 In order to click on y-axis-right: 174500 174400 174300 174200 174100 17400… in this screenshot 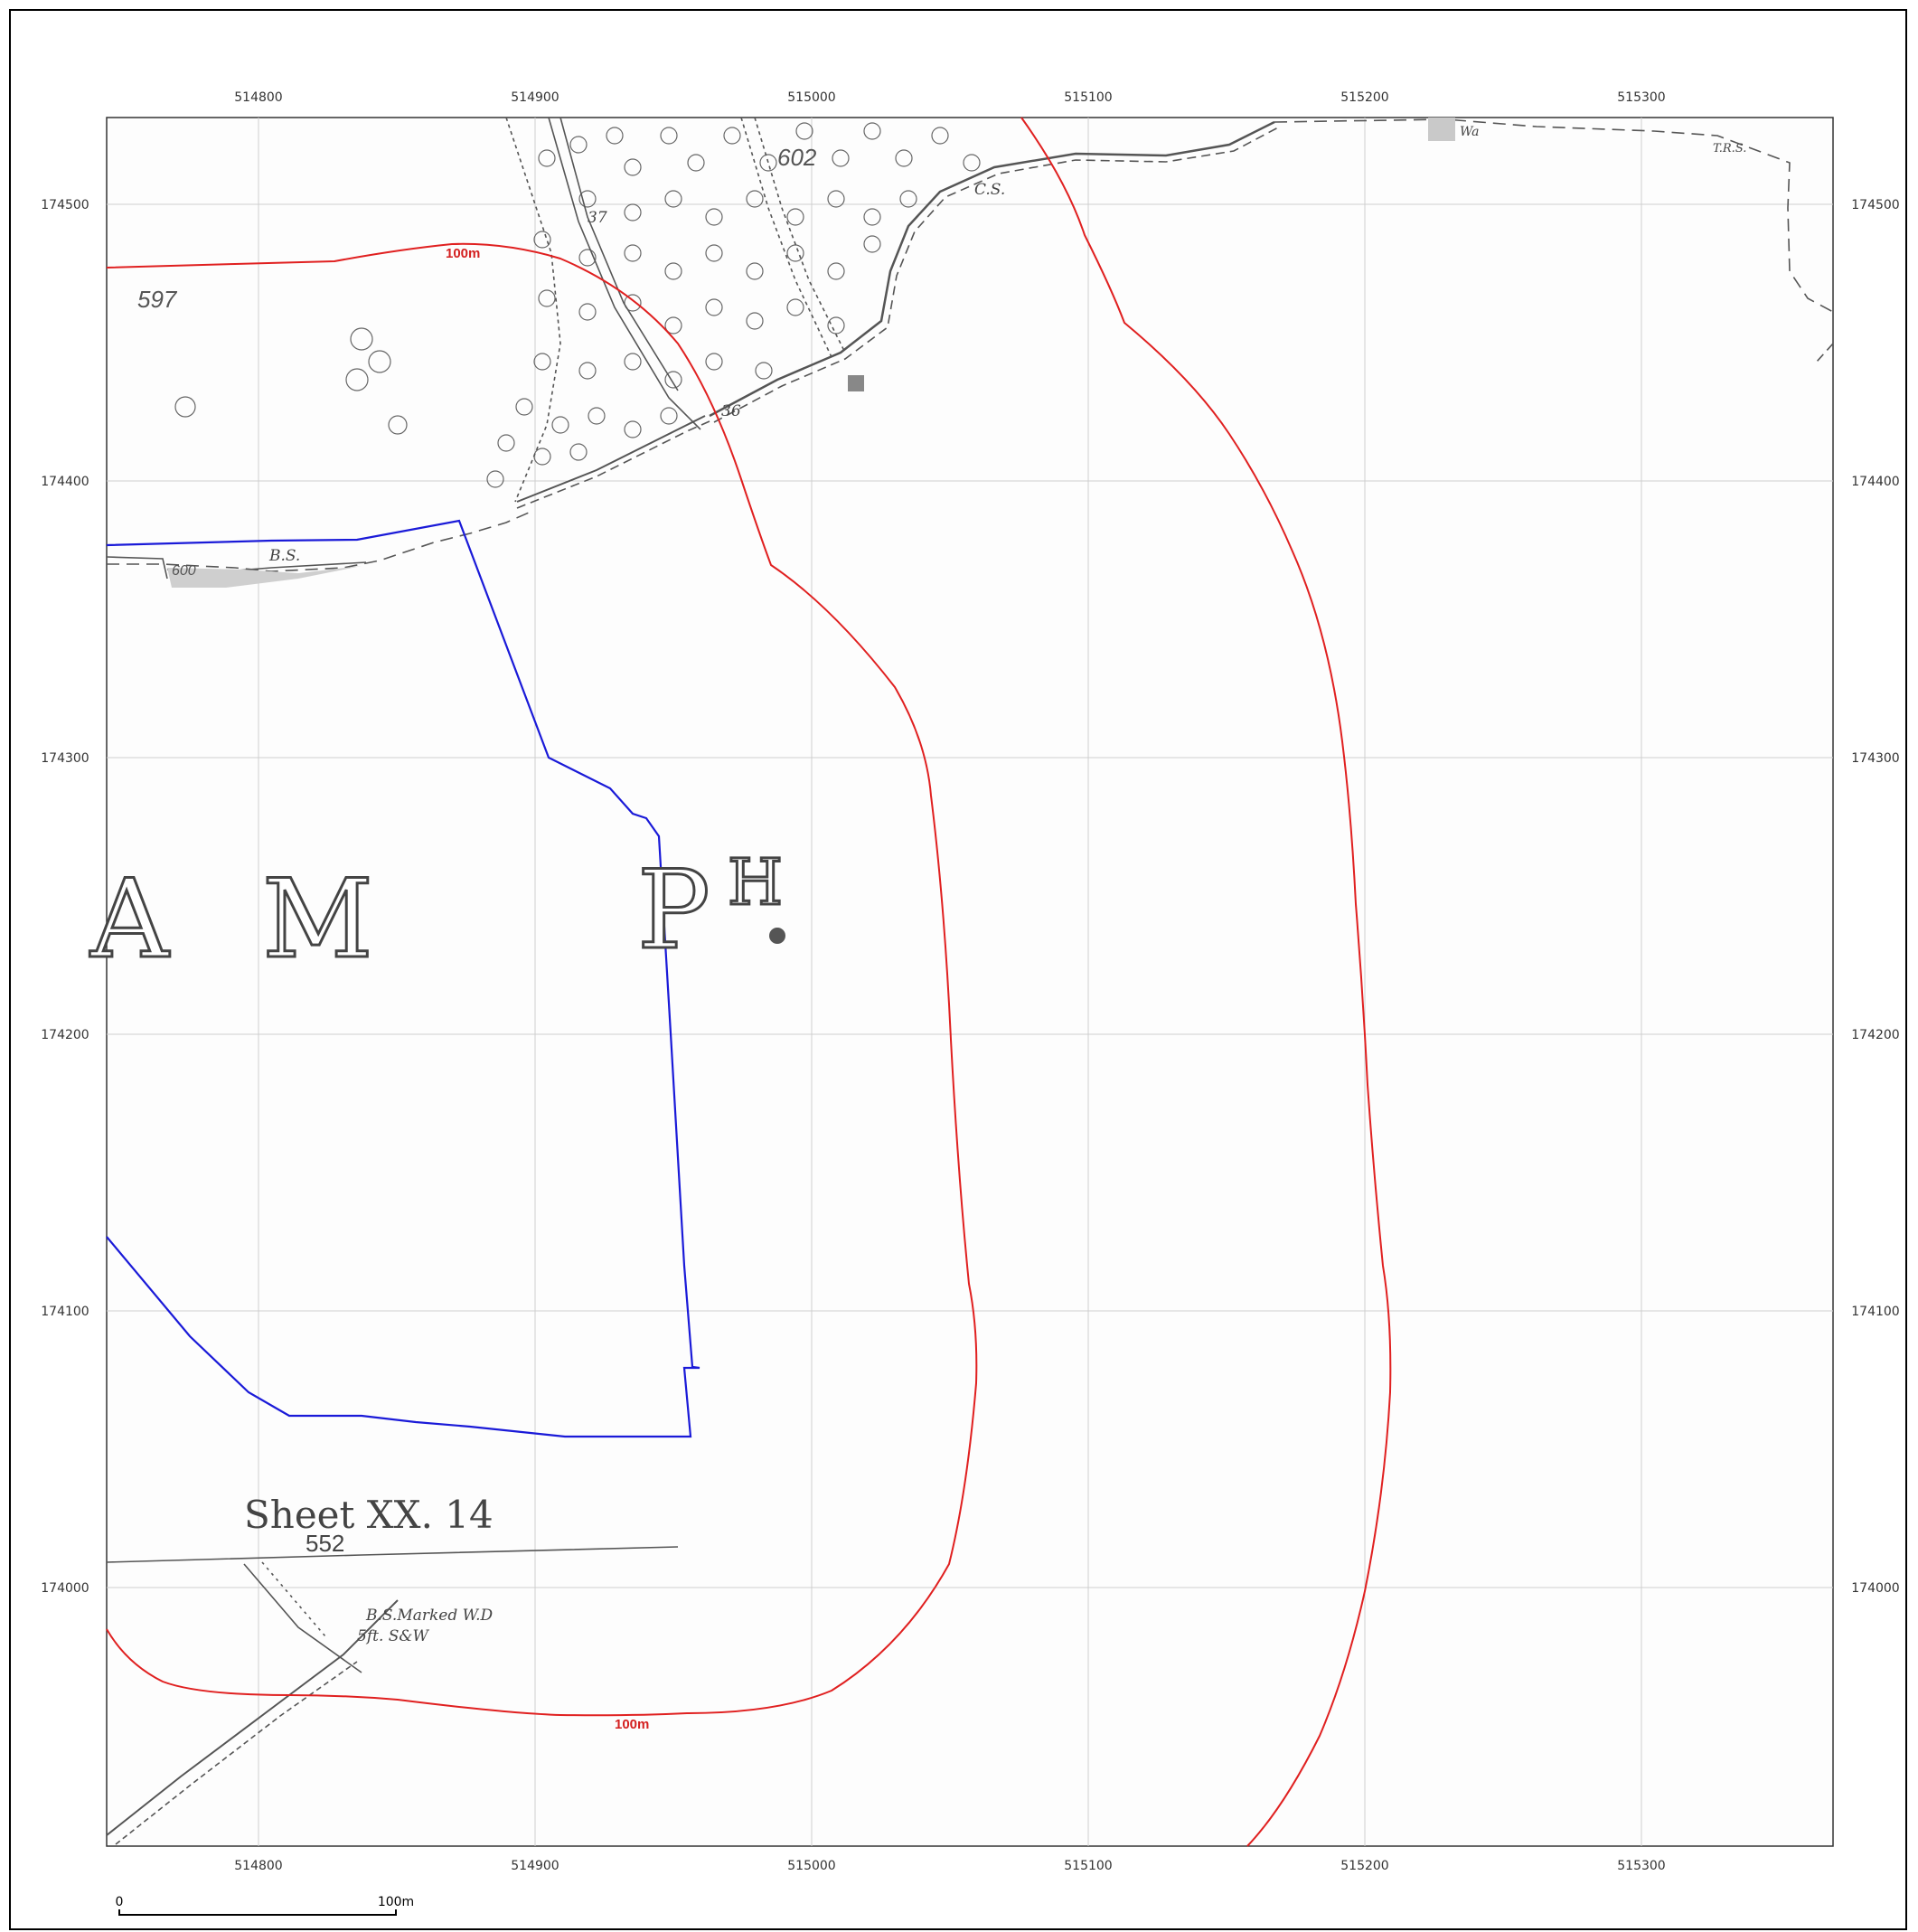, I will do `click(1875, 897)`.